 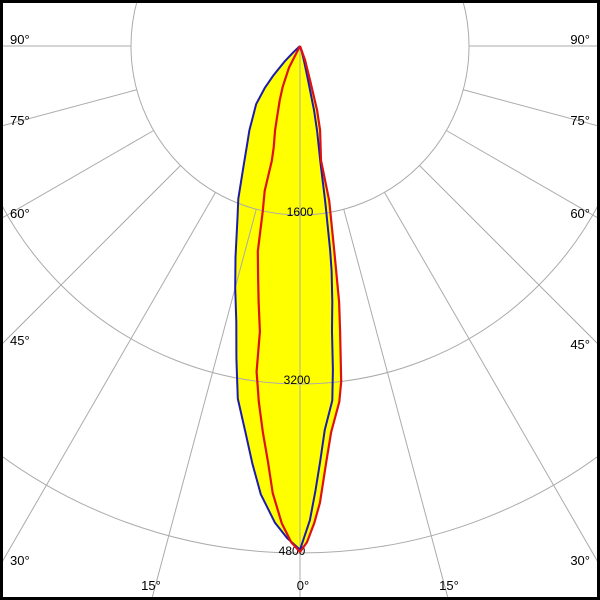 What do you see at coordinates (580, 560) in the screenshot?
I see `angle-tick-label-right: 30°` at bounding box center [580, 560].